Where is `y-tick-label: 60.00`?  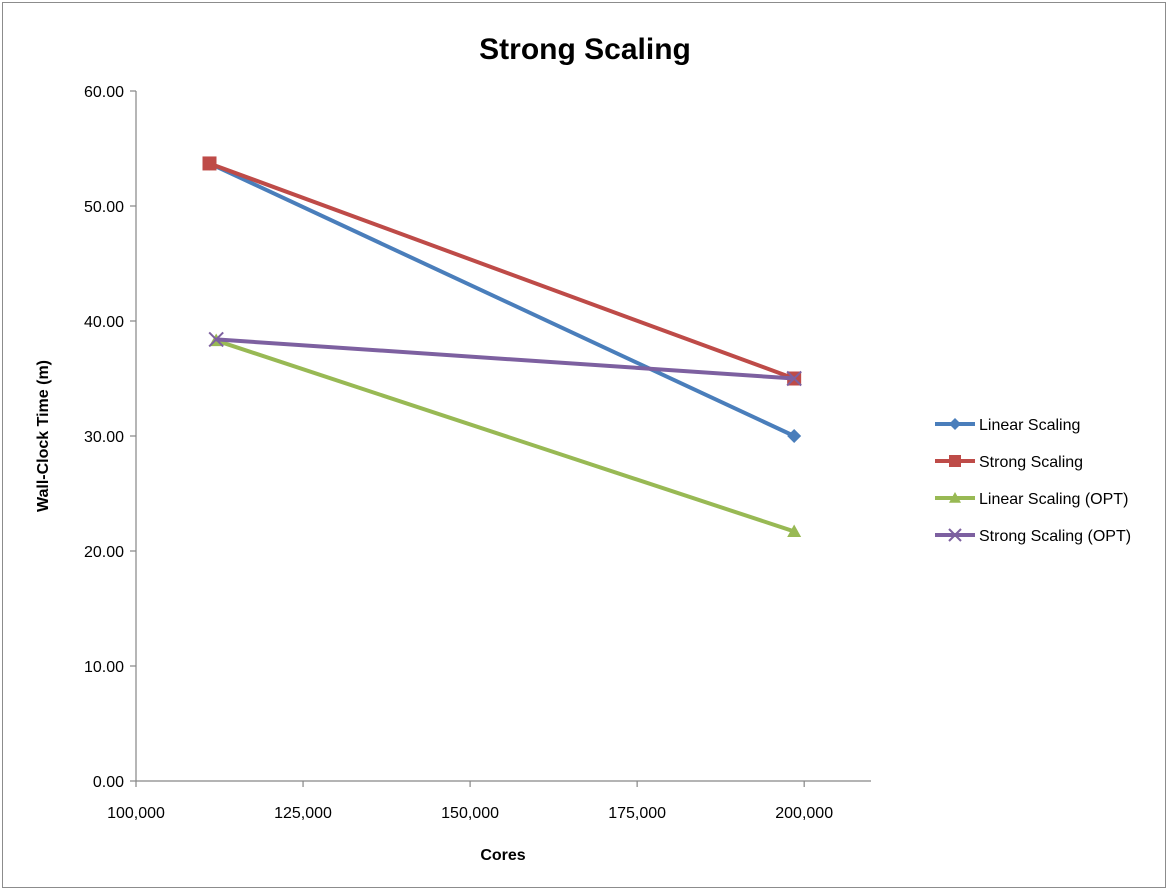
y-tick-label: 60.00 is located at coordinates (104, 92).